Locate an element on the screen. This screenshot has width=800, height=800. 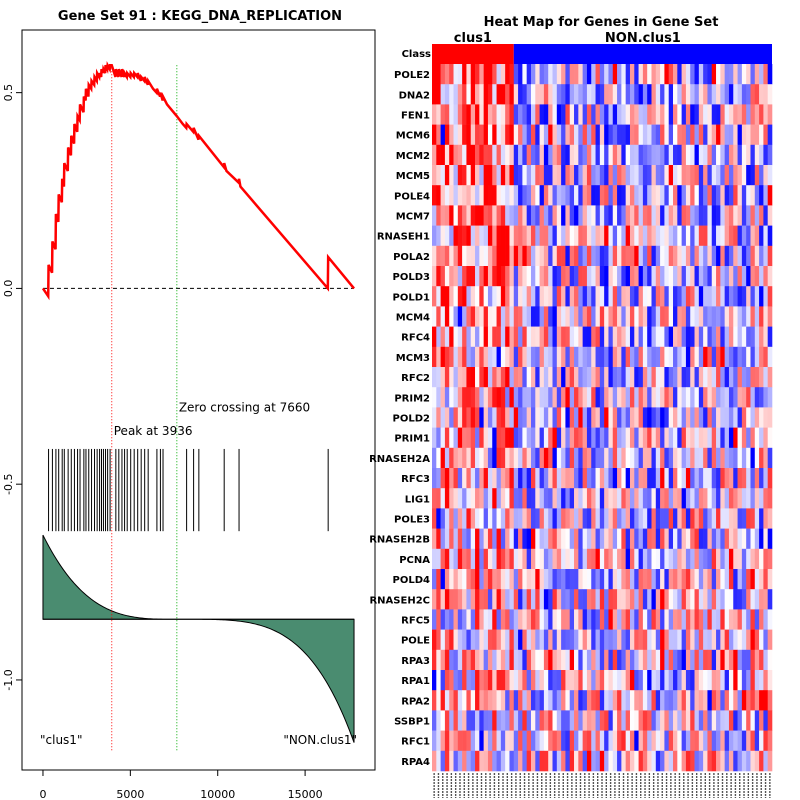
gene-label: POLD1 is located at coordinates (412, 297).